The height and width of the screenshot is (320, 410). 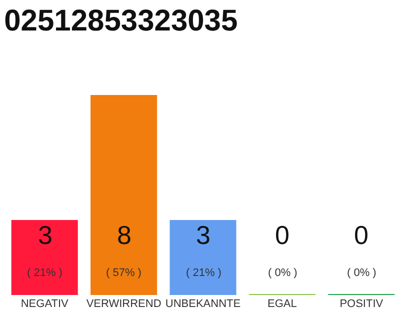 I want to click on x-tick-label: UNBEKANNTE, so click(x=203, y=304).